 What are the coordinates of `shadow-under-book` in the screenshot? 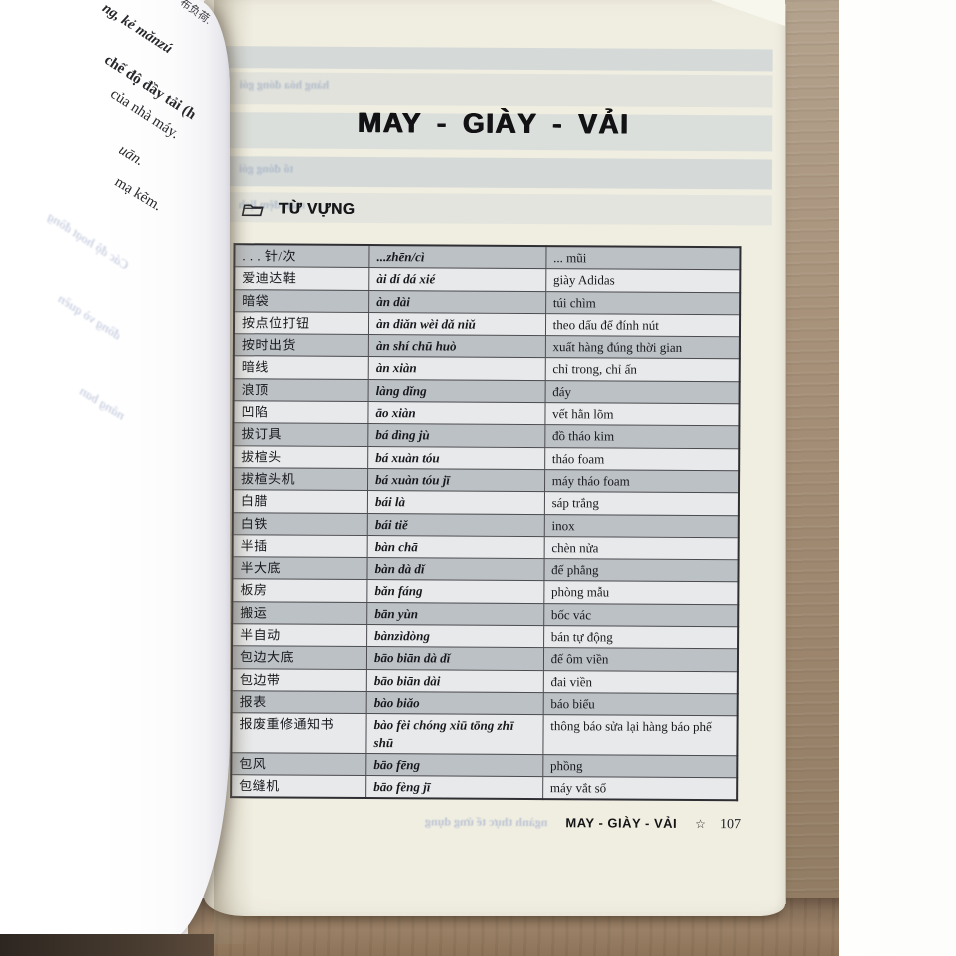 It's located at (107, 945).